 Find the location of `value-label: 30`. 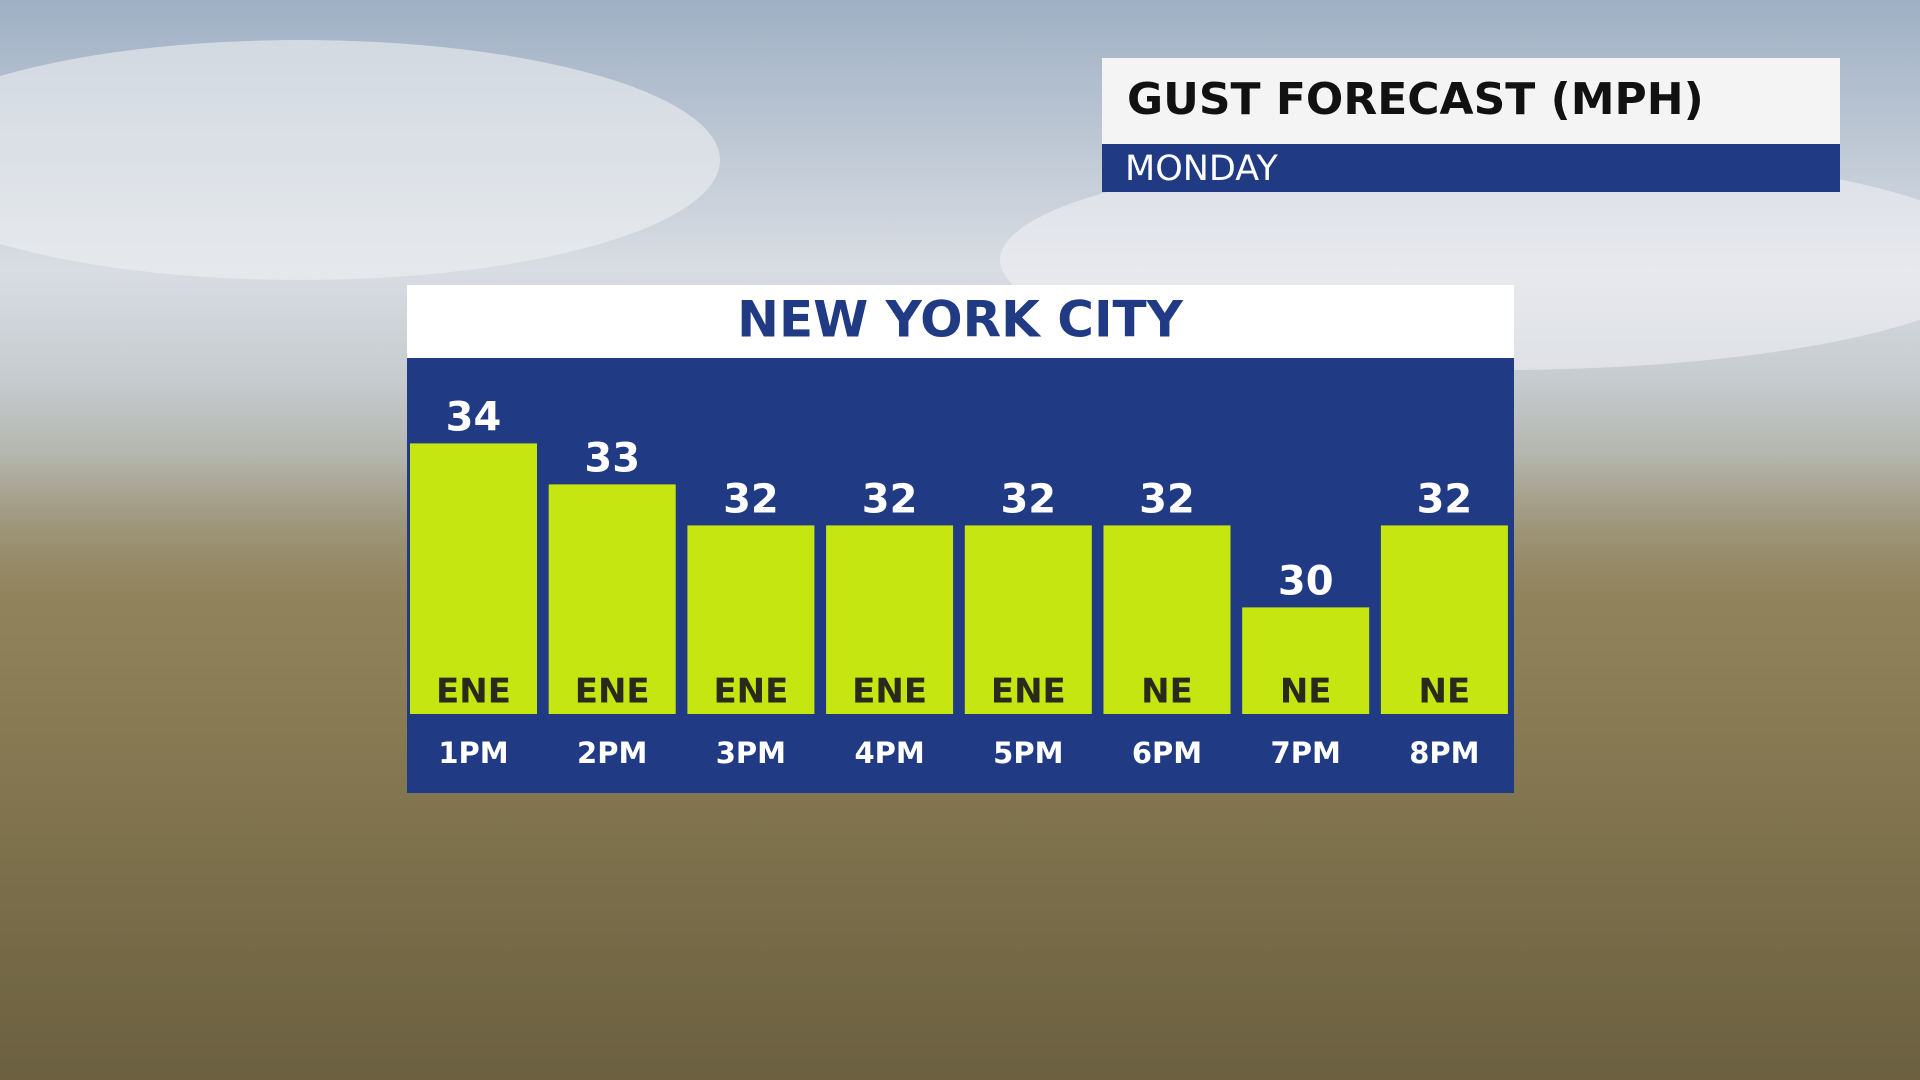

value-label: 30 is located at coordinates (1306, 581).